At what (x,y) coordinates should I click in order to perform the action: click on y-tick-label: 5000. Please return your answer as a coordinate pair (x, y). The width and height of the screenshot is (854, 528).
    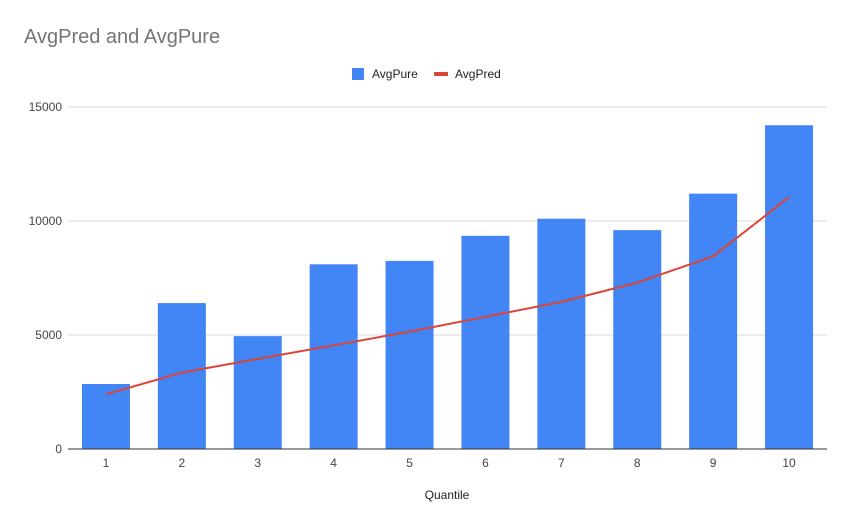
    Looking at the image, I should click on (48, 335).